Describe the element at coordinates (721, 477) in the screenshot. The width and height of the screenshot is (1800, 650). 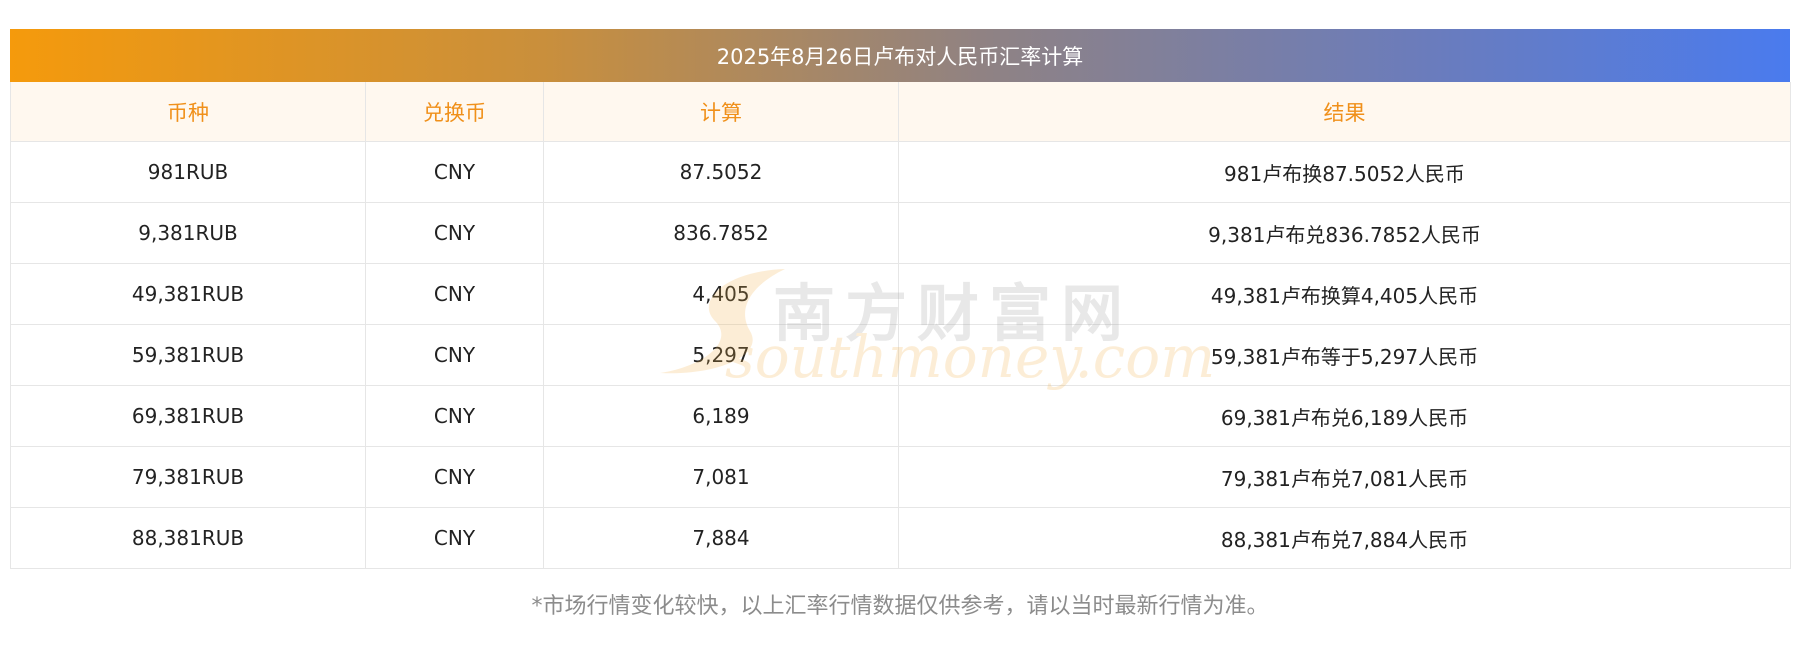
I see `cell-calculation: 7,081` at that location.